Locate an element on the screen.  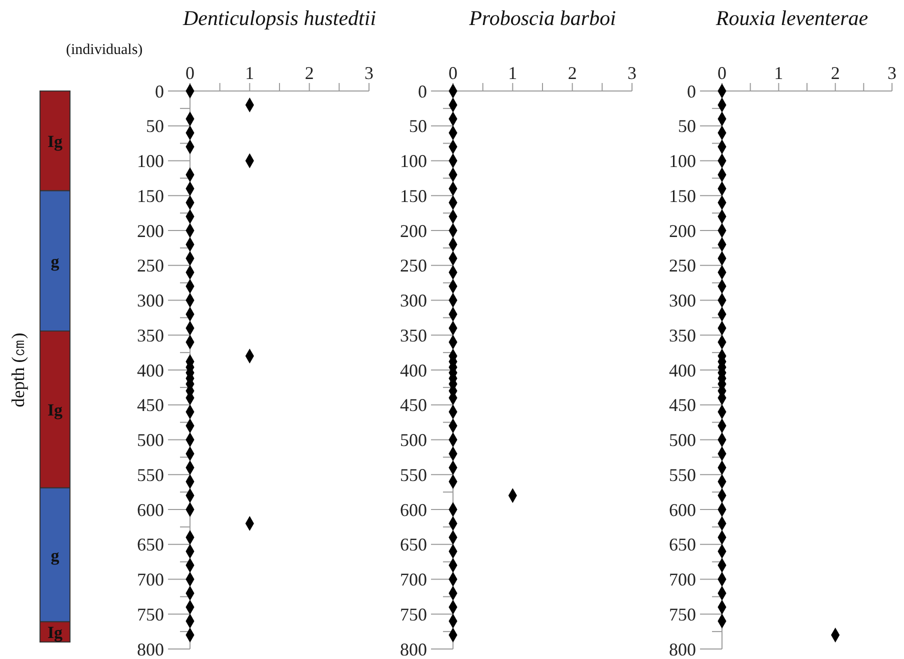
chart-title: Rouxia leventerae is located at coordinates (792, 18).